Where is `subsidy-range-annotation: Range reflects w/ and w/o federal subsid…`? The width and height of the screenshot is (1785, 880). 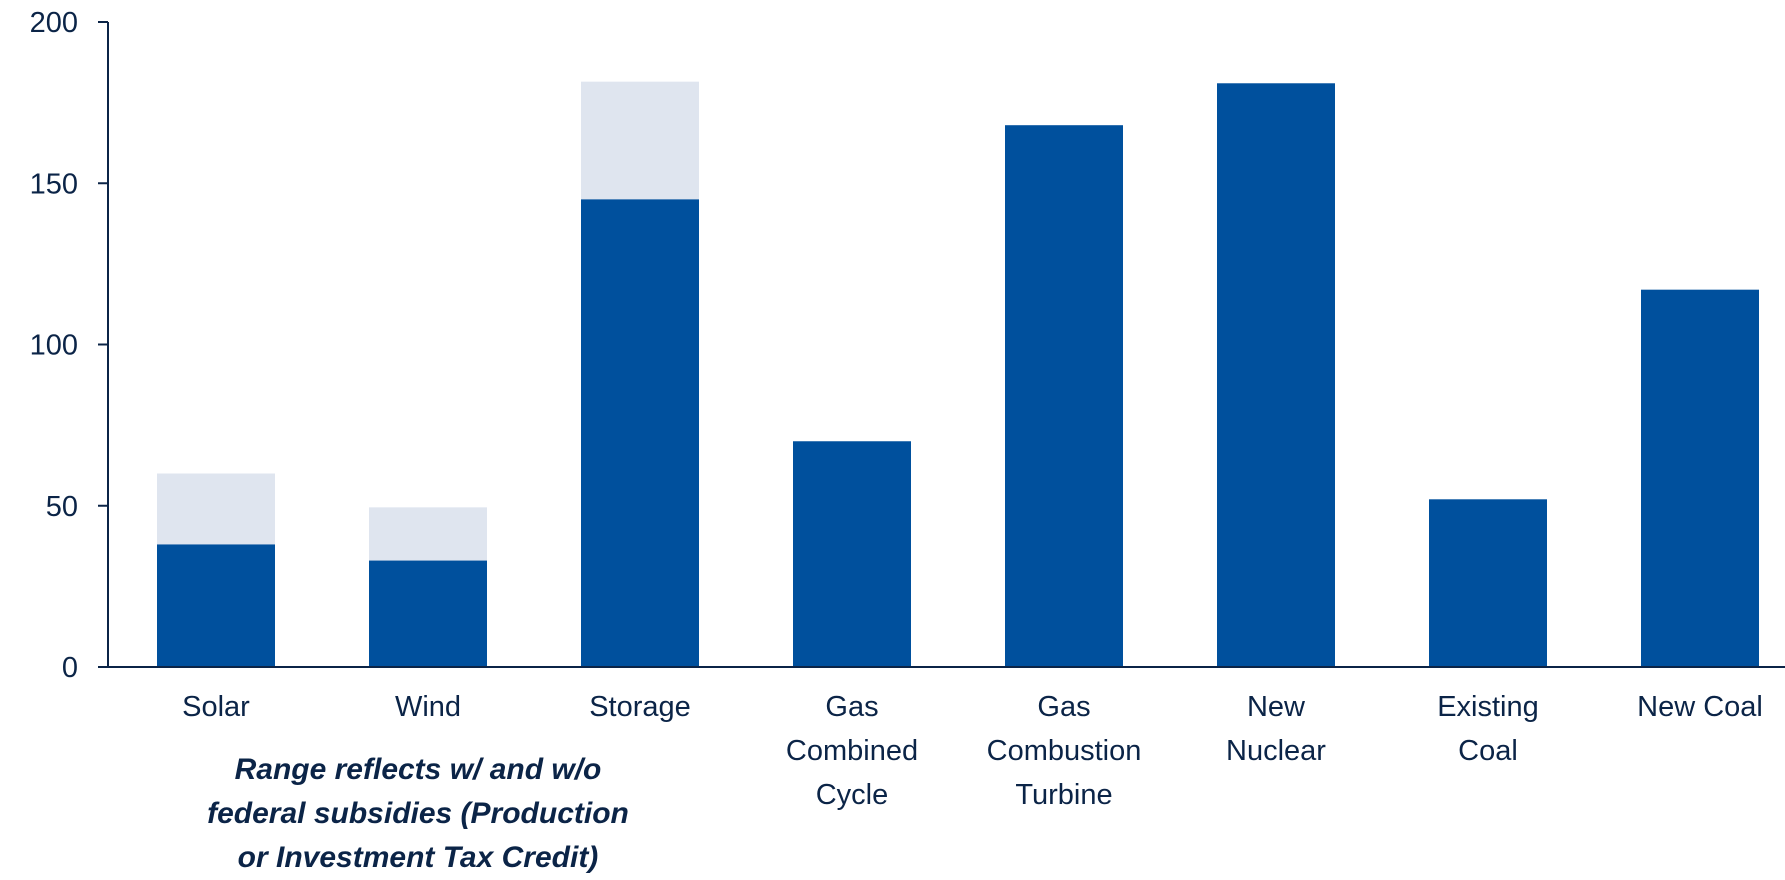 subsidy-range-annotation: Range reflects w/ and w/o federal subsid… is located at coordinates (418, 814).